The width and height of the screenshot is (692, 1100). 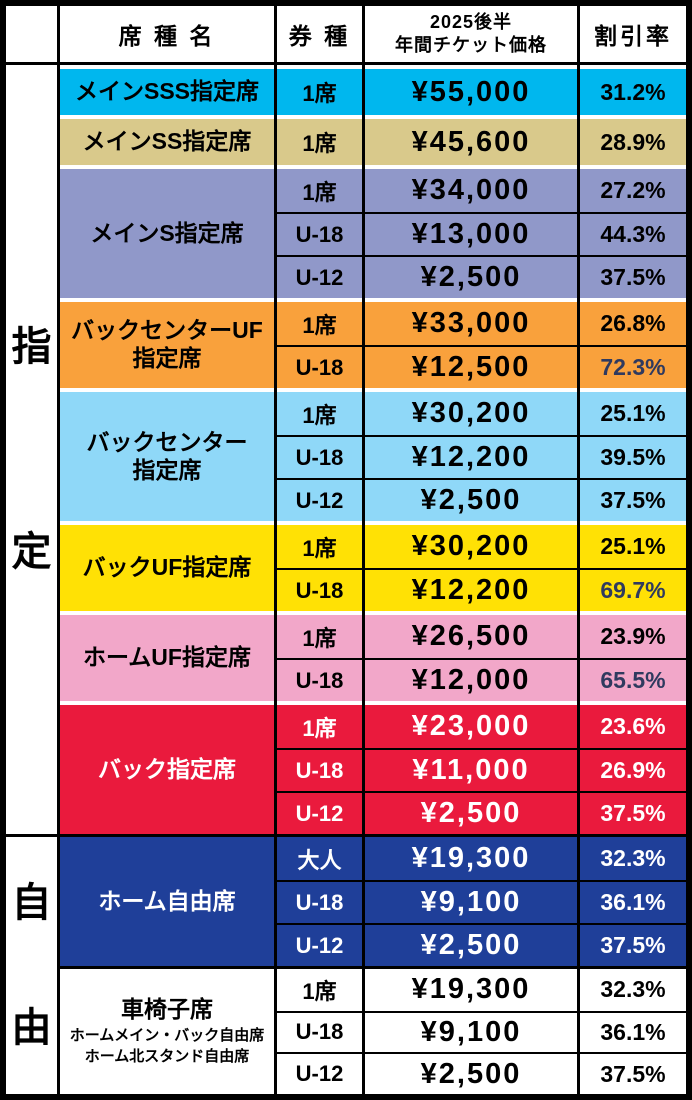 I want to click on seat-group-main-ss: メインSS指定席 1席 ¥45,600 28.9%, so click(x=373, y=142).